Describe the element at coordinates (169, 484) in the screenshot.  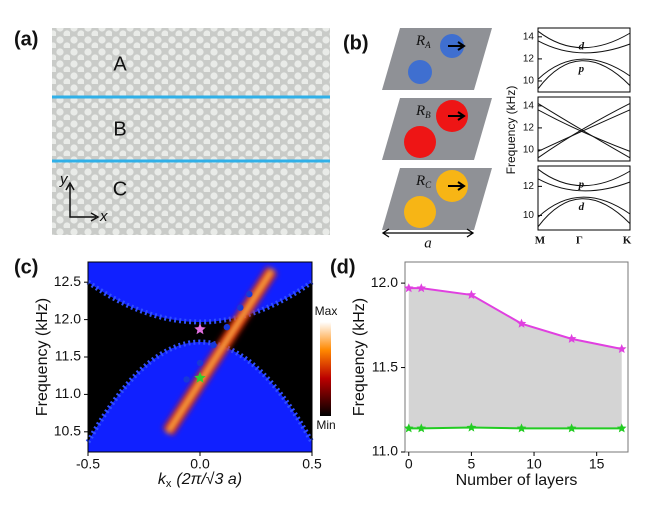
I see `x-title-sub: x` at that location.